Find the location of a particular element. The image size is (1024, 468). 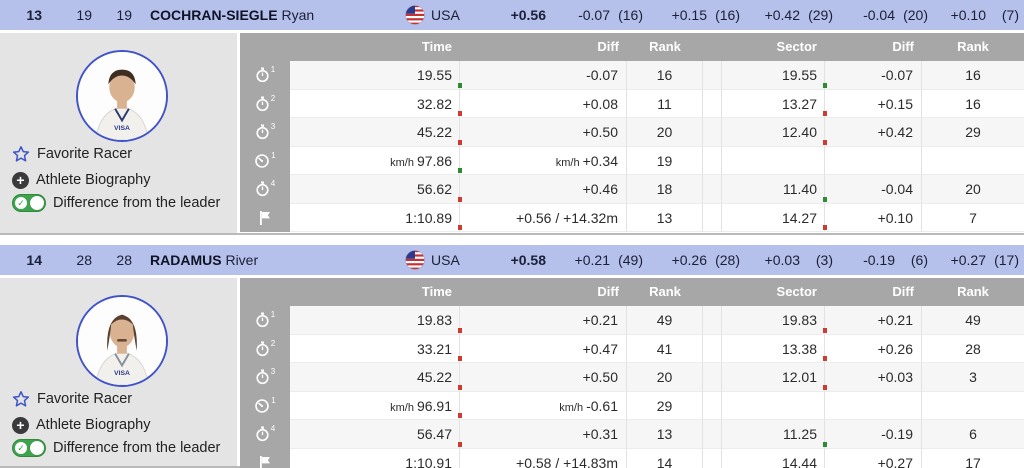

racer-rank: 14 is located at coordinates (34, 260).